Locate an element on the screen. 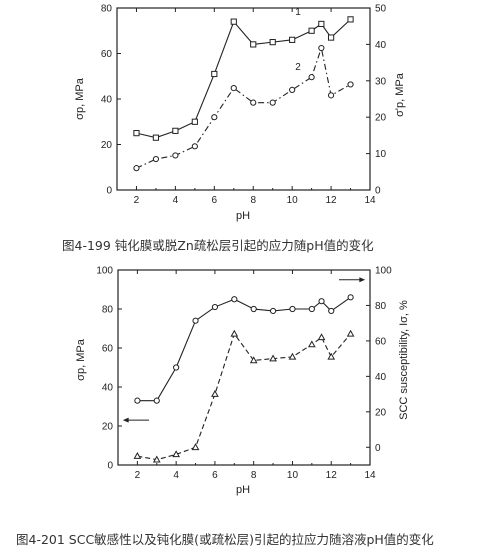  bottom-chart-y2tick-label: 100 is located at coordinates (383, 271).